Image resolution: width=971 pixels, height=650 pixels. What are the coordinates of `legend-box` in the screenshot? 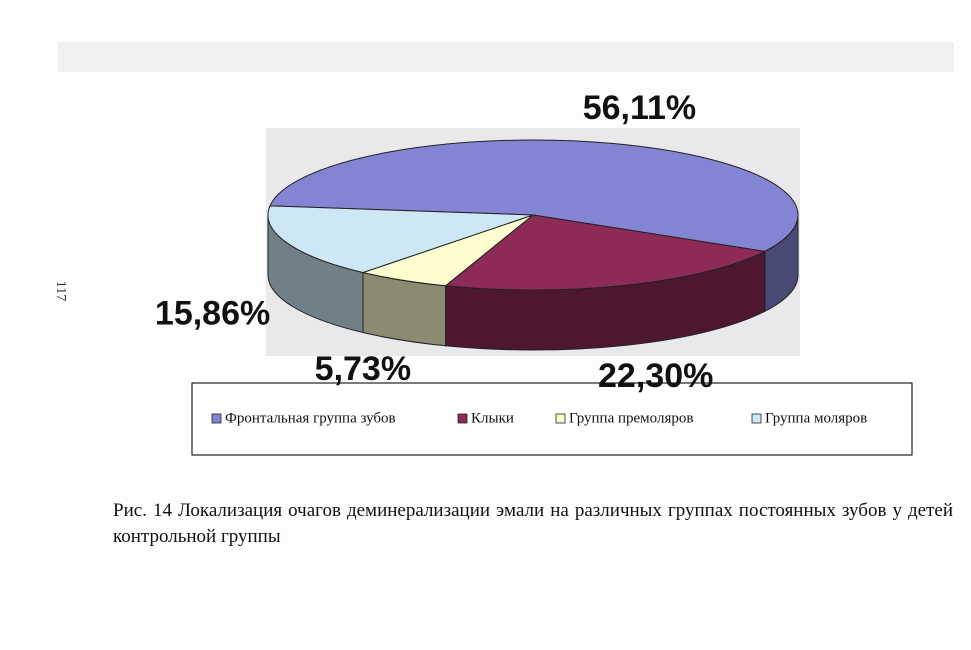 It's located at (552, 419).